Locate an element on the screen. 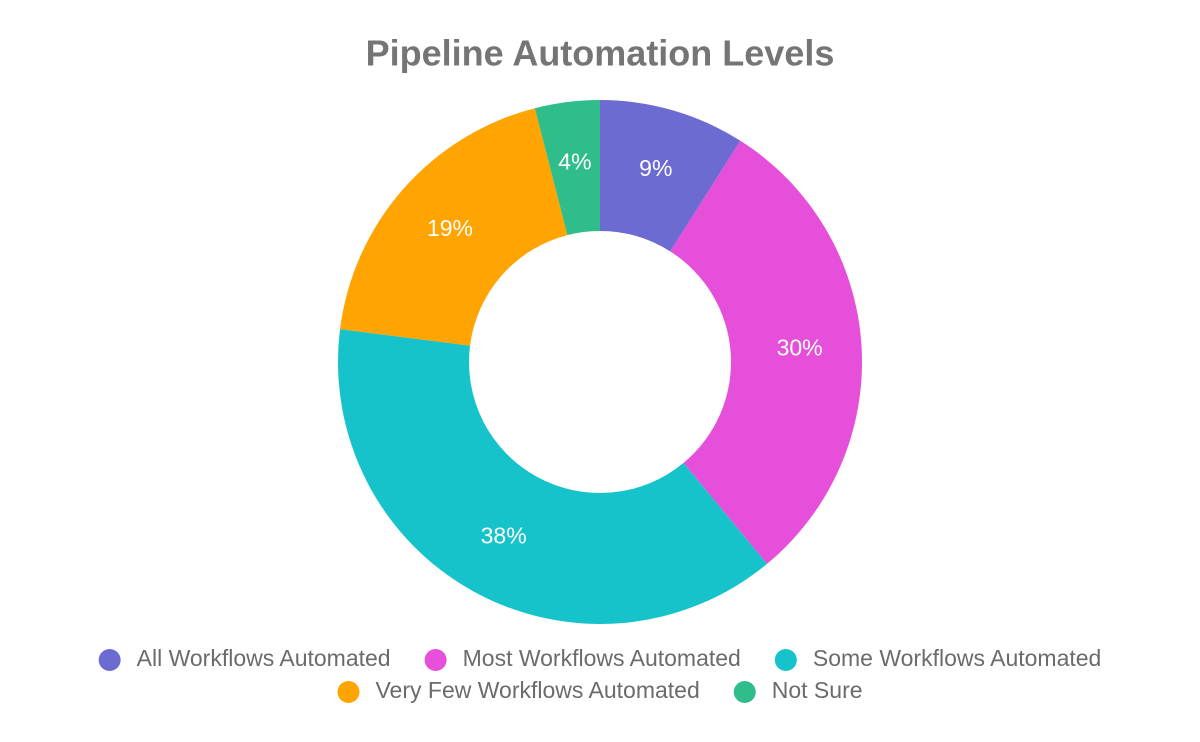  legend-item: All Workflows Automated is located at coordinates (244, 658).